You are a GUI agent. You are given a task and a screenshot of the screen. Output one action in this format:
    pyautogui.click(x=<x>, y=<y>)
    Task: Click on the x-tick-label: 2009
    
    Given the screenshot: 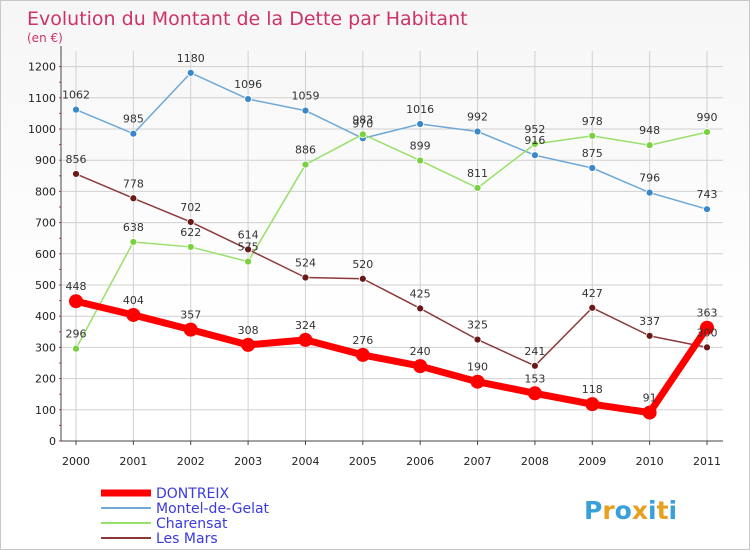 What is the action you would take?
    pyautogui.click(x=592, y=461)
    